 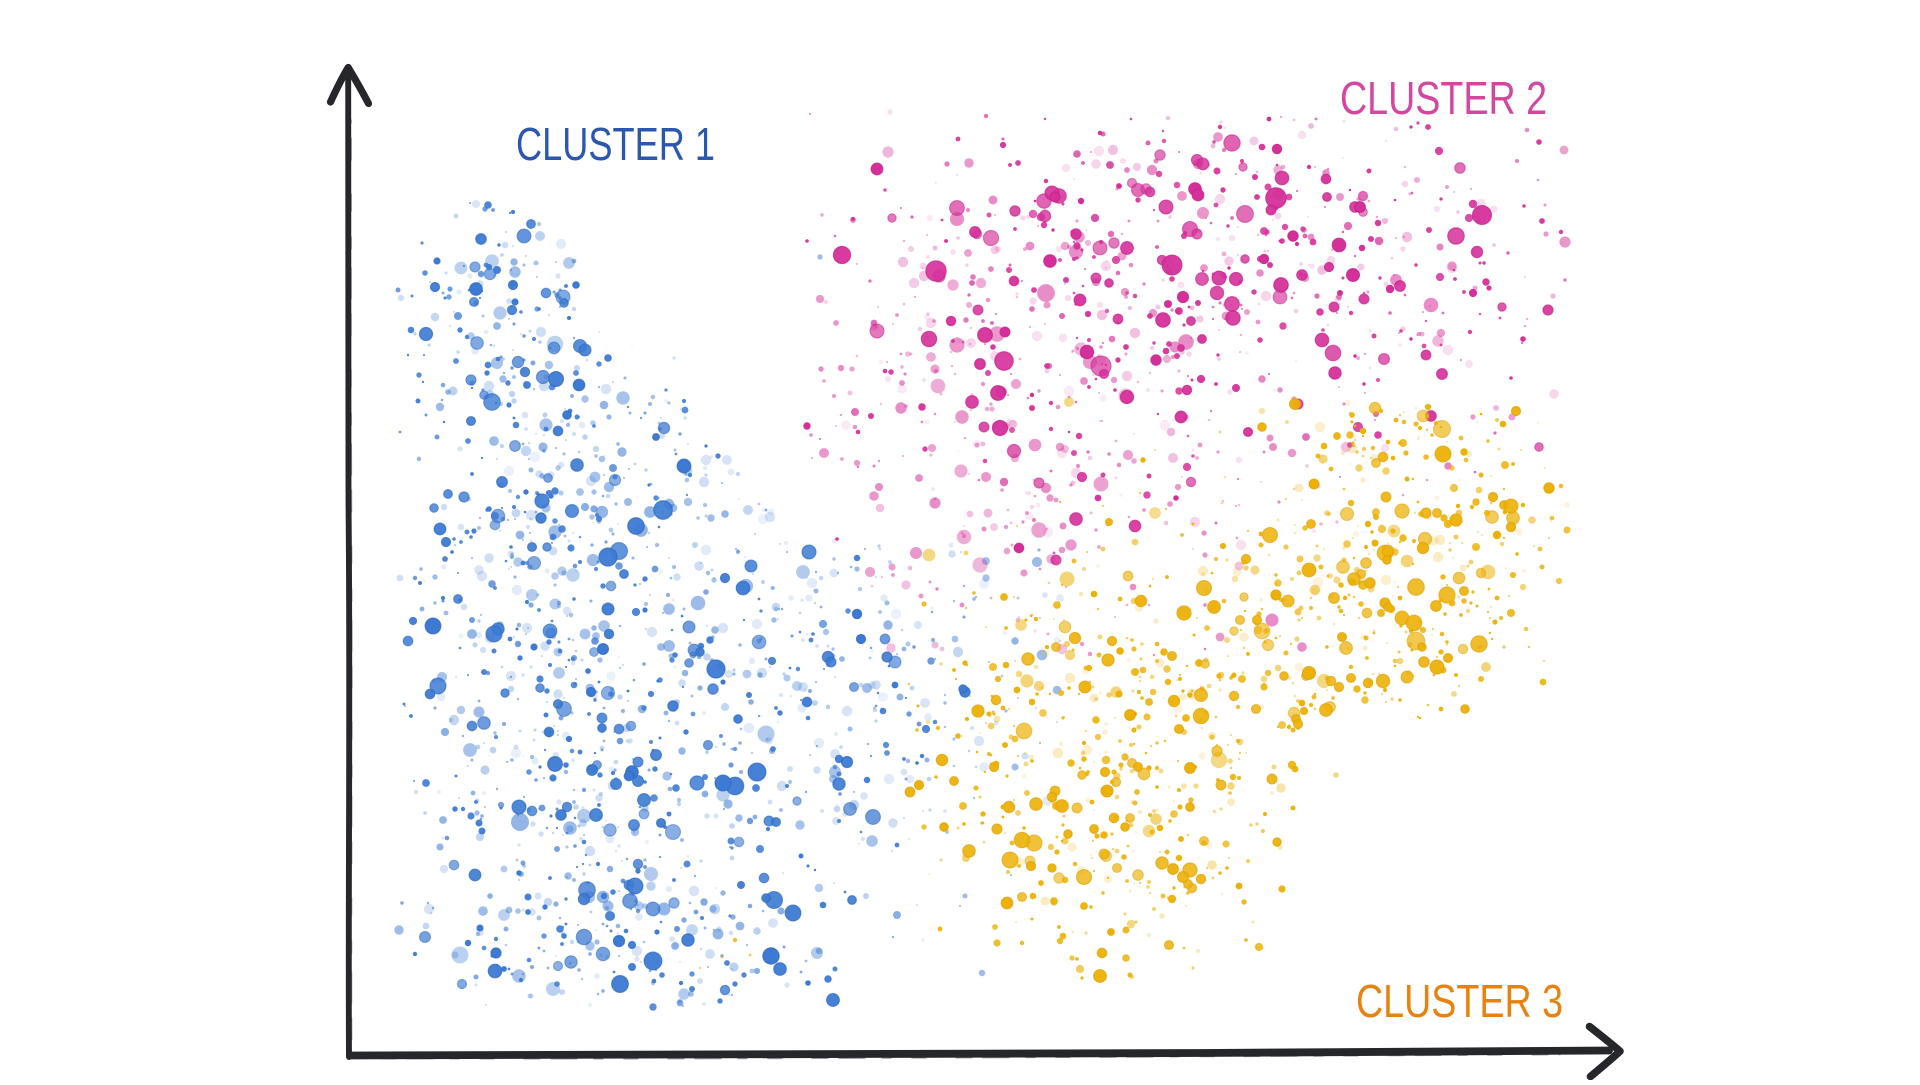 I want to click on svg-text: CLUSTER 3, so click(x=1459, y=1001).